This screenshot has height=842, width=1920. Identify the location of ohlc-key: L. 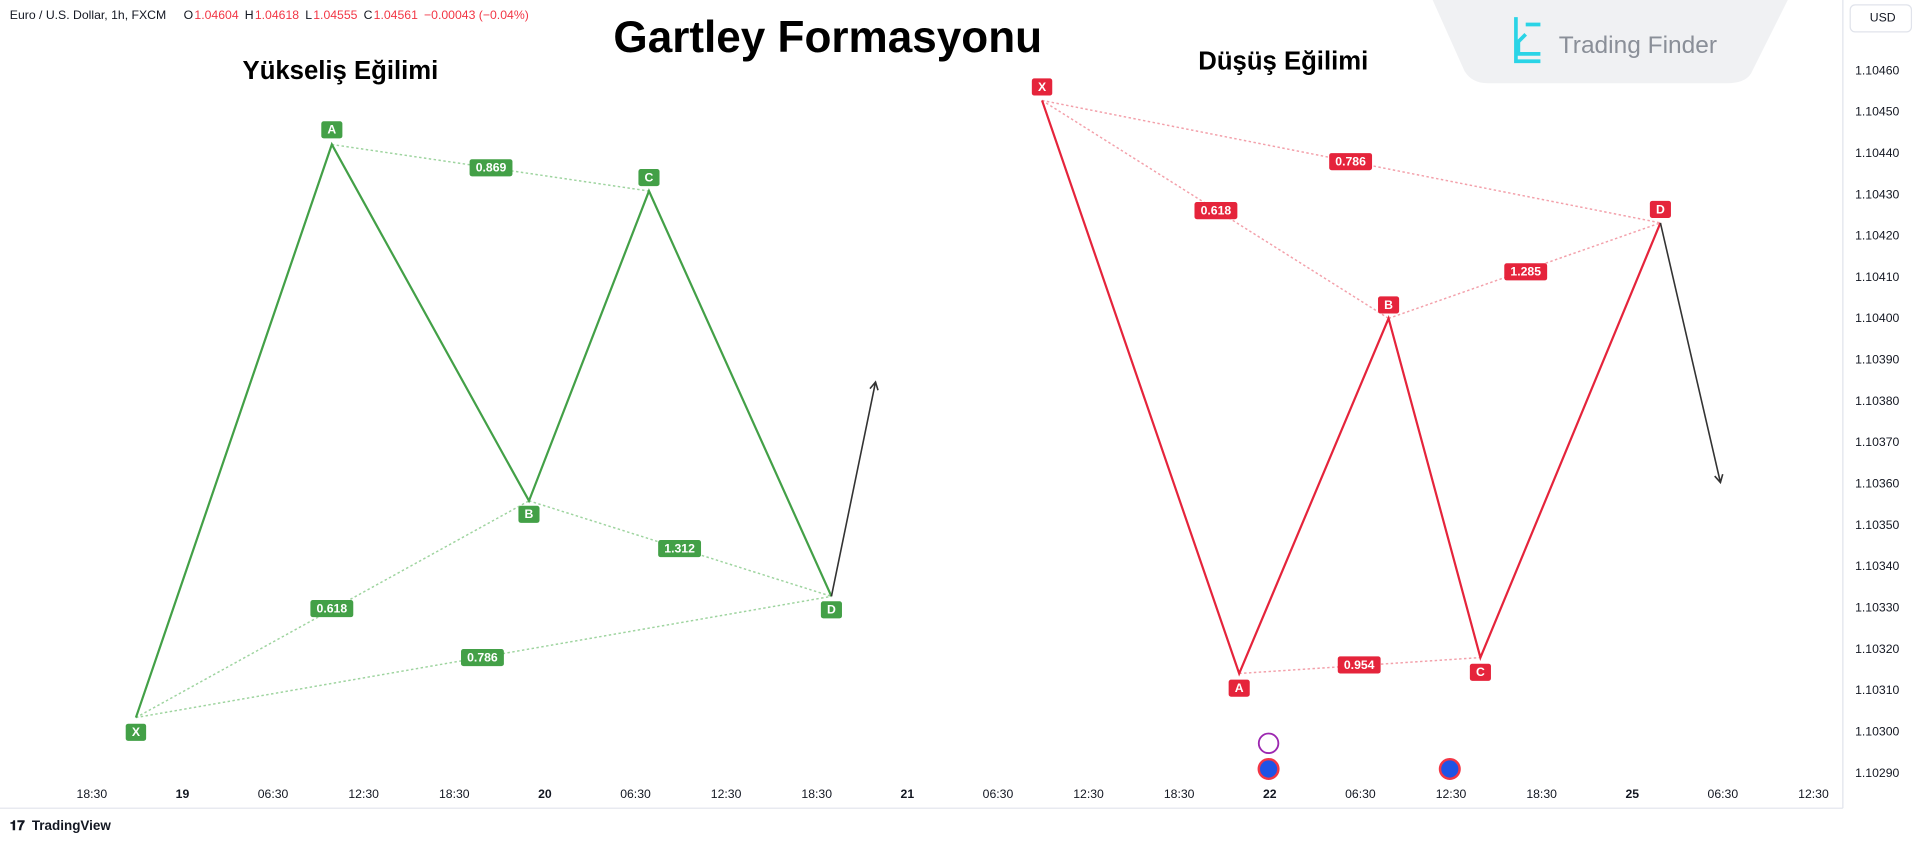
(308, 15).